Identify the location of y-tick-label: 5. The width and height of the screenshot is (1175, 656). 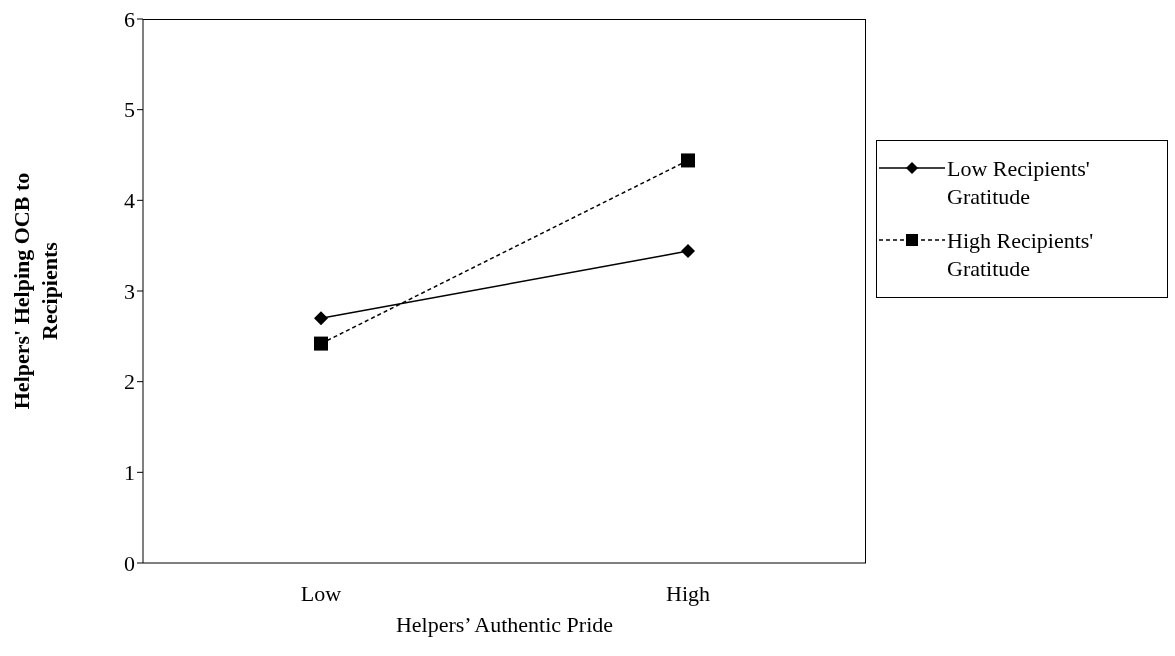
(129, 110).